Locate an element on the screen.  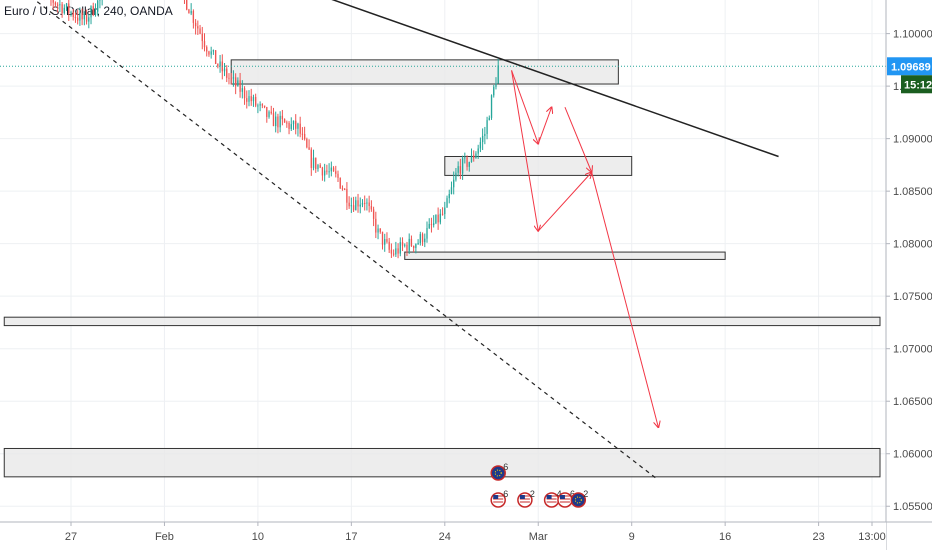
flag-eu-icon: 2 is located at coordinates (579, 498).